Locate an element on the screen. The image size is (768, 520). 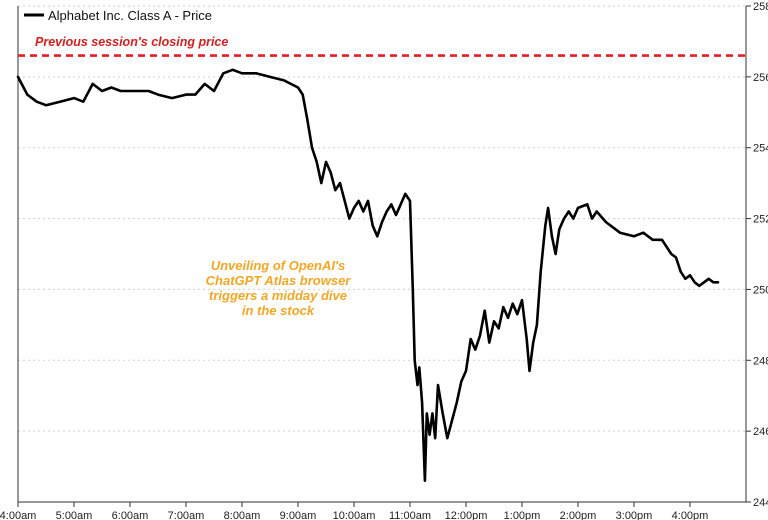
annotation-line: in the stock is located at coordinates (278, 310).